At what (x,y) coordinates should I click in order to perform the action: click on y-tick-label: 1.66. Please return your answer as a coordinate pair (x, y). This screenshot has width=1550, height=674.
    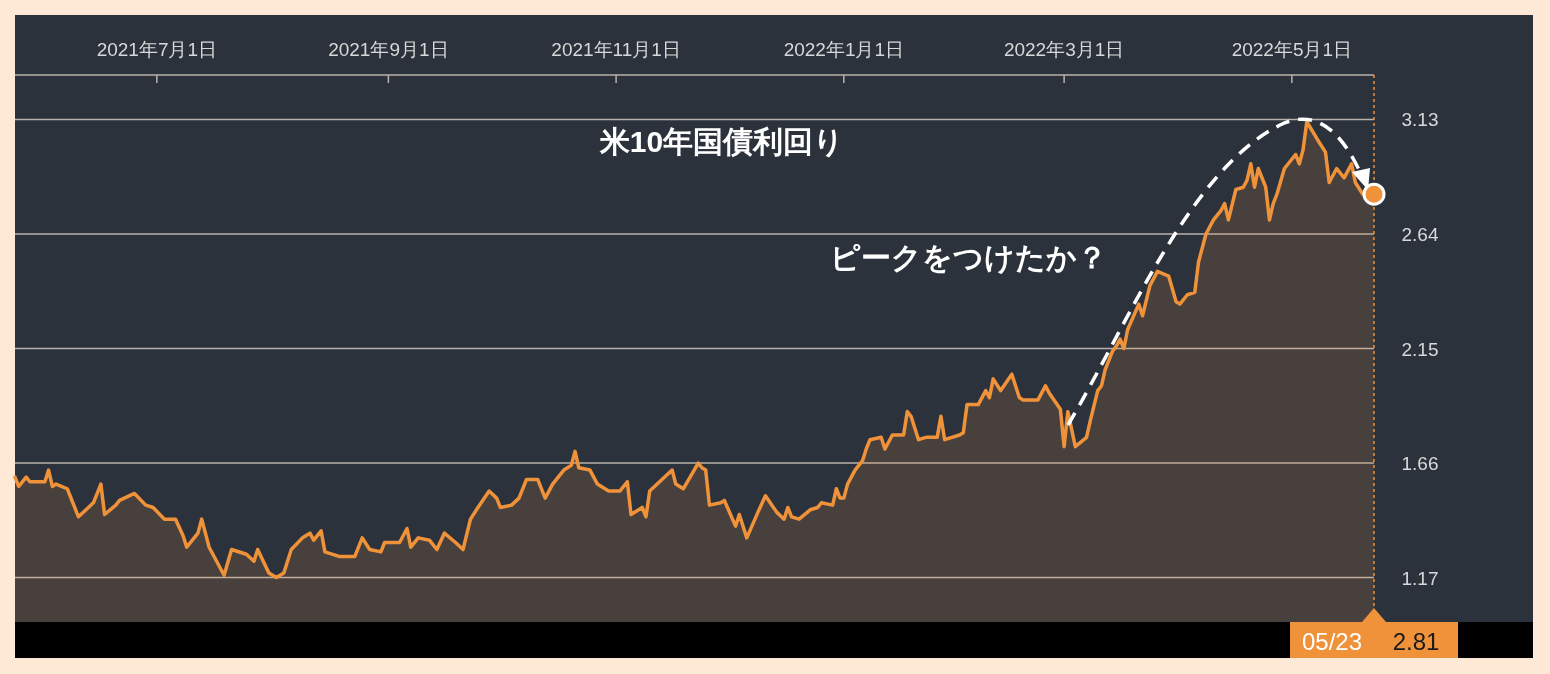
    Looking at the image, I should click on (1420, 464).